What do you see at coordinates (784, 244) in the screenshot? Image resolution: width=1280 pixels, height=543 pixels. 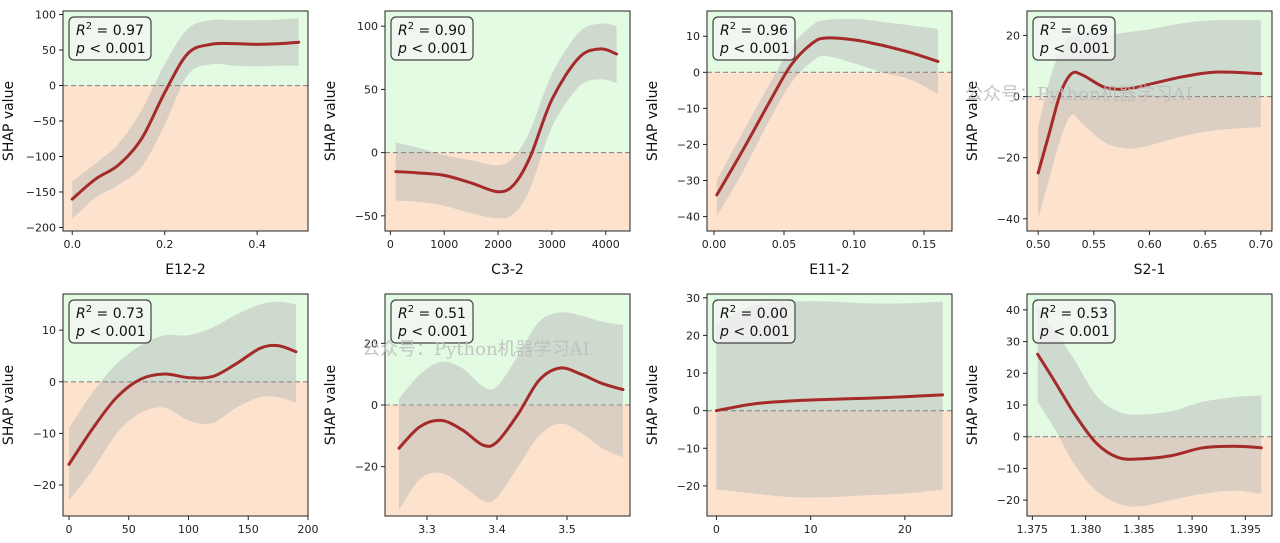 I see `x-tick-label: 0.05` at bounding box center [784, 244].